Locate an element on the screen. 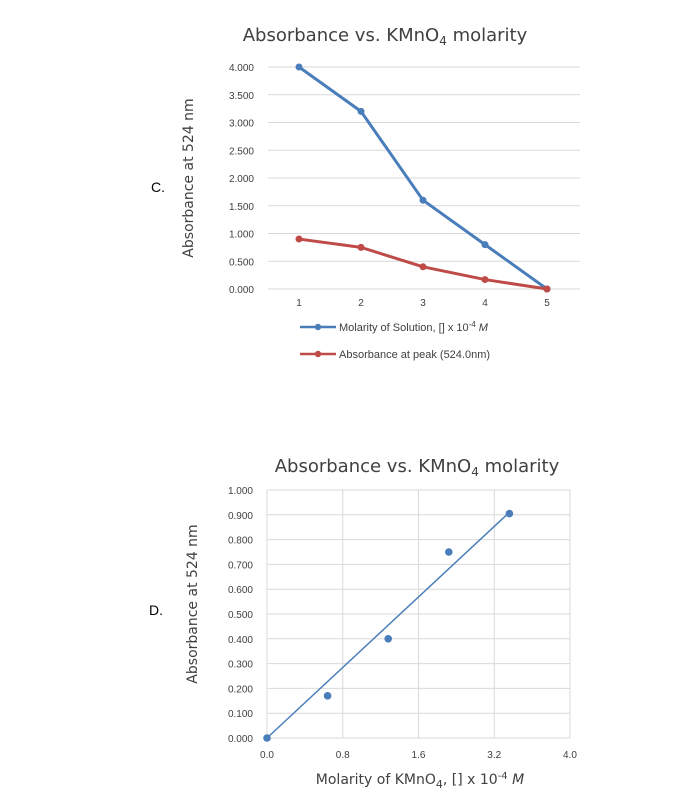 The image size is (698, 809). chart-d-y-tick-label: 0.600 is located at coordinates (240, 590).